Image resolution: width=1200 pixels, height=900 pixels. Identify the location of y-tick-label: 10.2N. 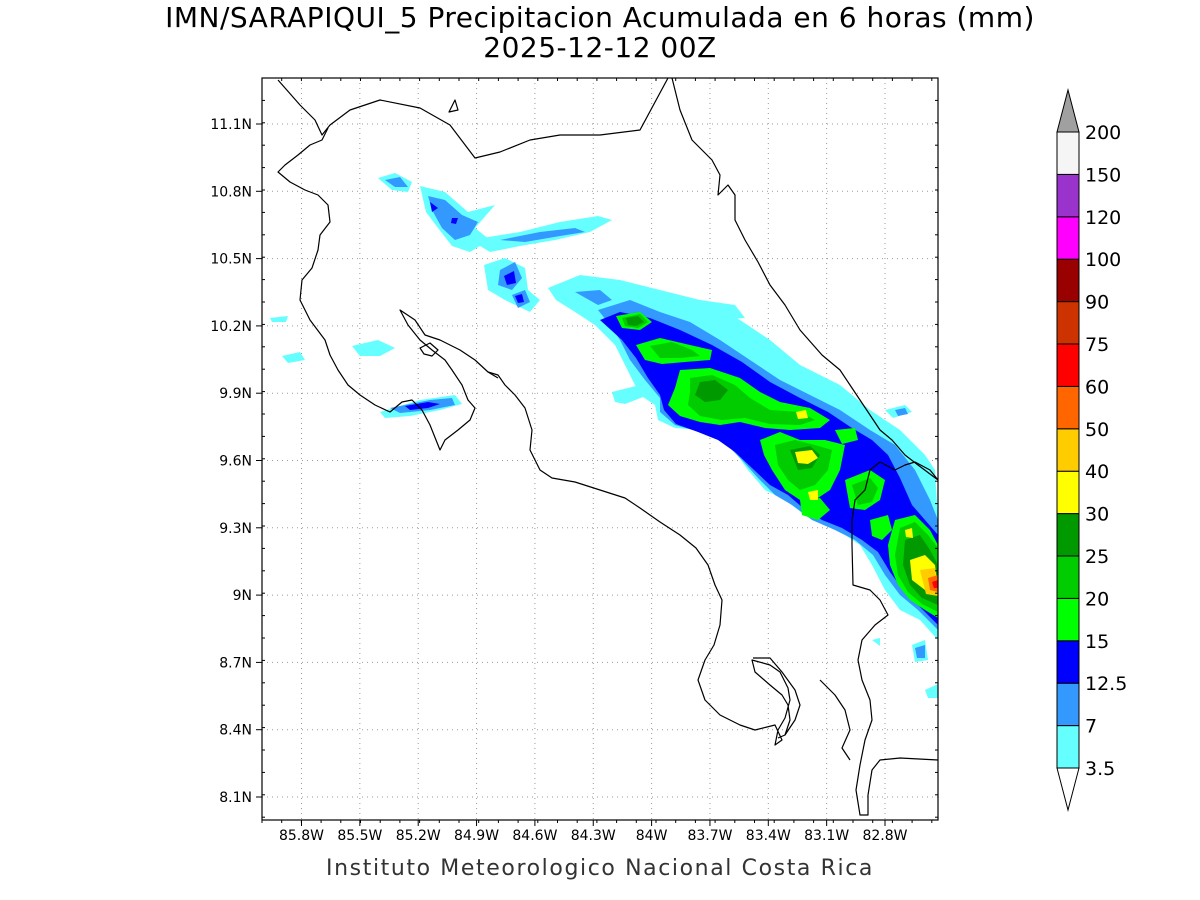
(231, 327).